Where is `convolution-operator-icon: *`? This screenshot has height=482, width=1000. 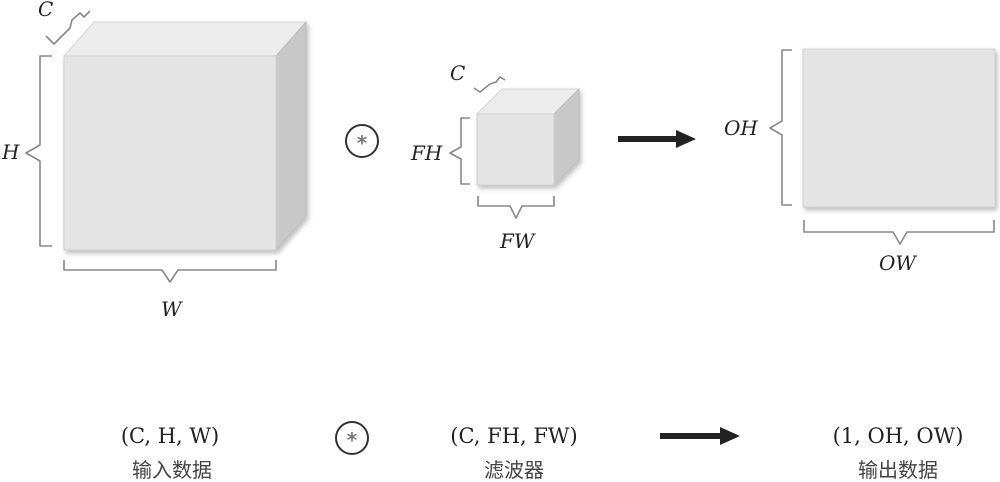
convolution-operator-icon: * is located at coordinates (362, 141).